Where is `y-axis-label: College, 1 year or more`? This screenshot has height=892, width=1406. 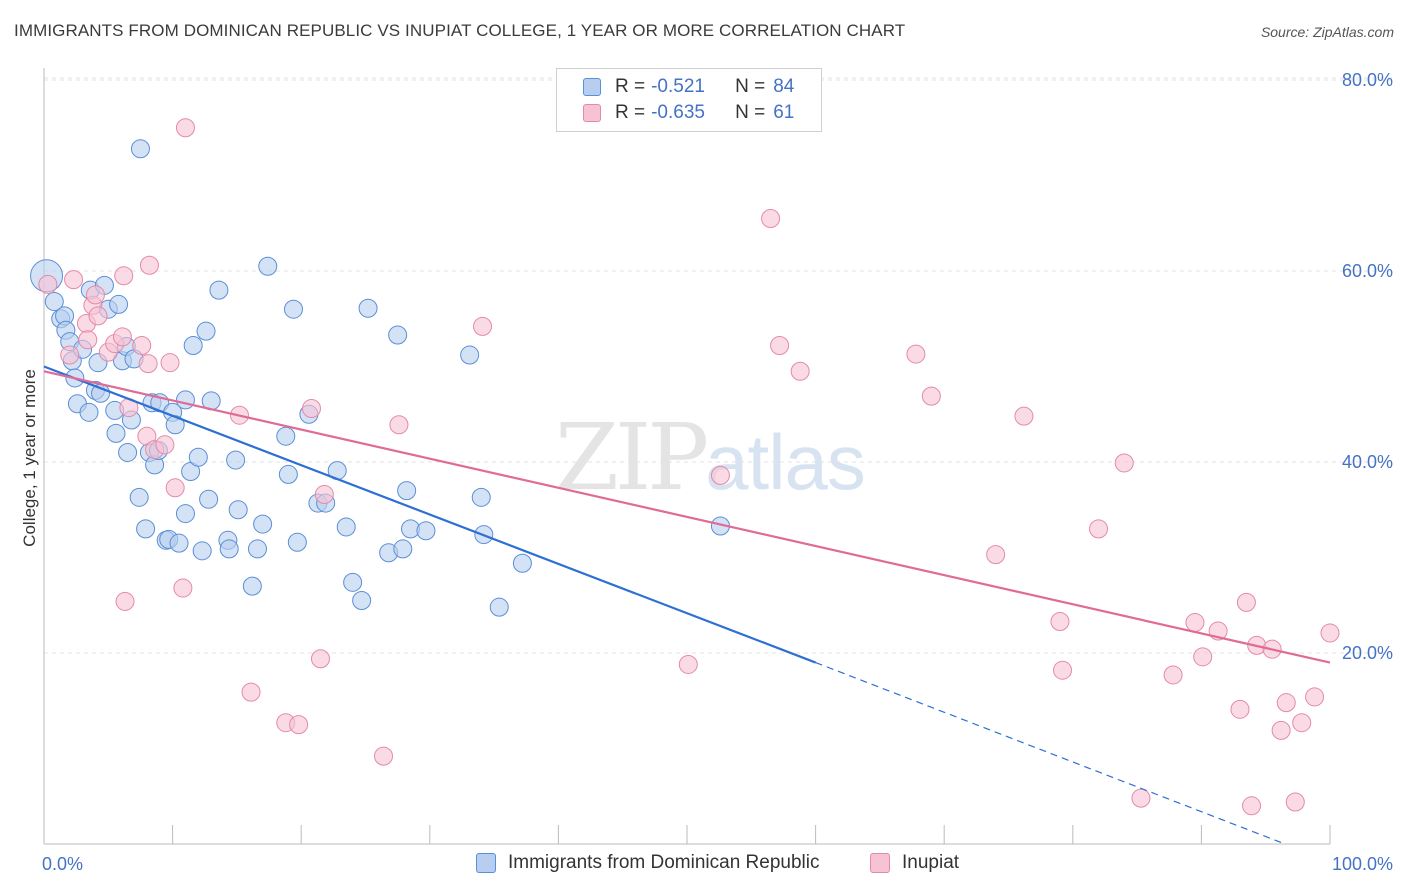 y-axis-label: College, 1 year or more is located at coordinates (29, 458).